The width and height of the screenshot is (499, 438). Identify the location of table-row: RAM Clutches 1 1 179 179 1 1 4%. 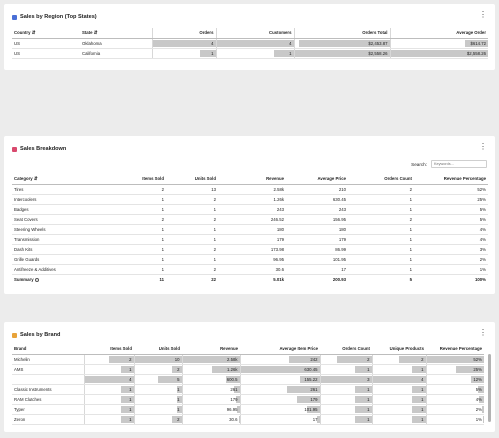
(248, 399).